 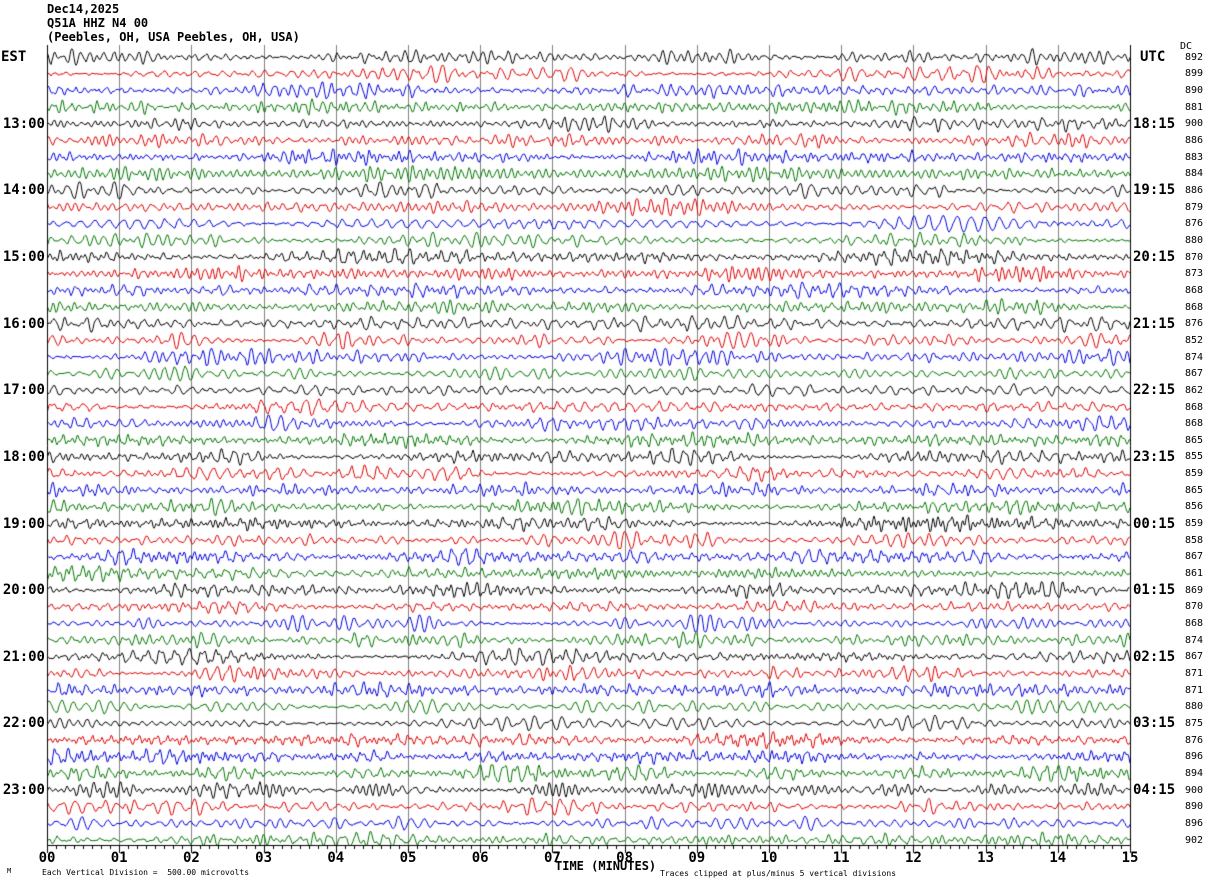 I want to click on est-hour-label: 16:00, so click(x=23, y=323).